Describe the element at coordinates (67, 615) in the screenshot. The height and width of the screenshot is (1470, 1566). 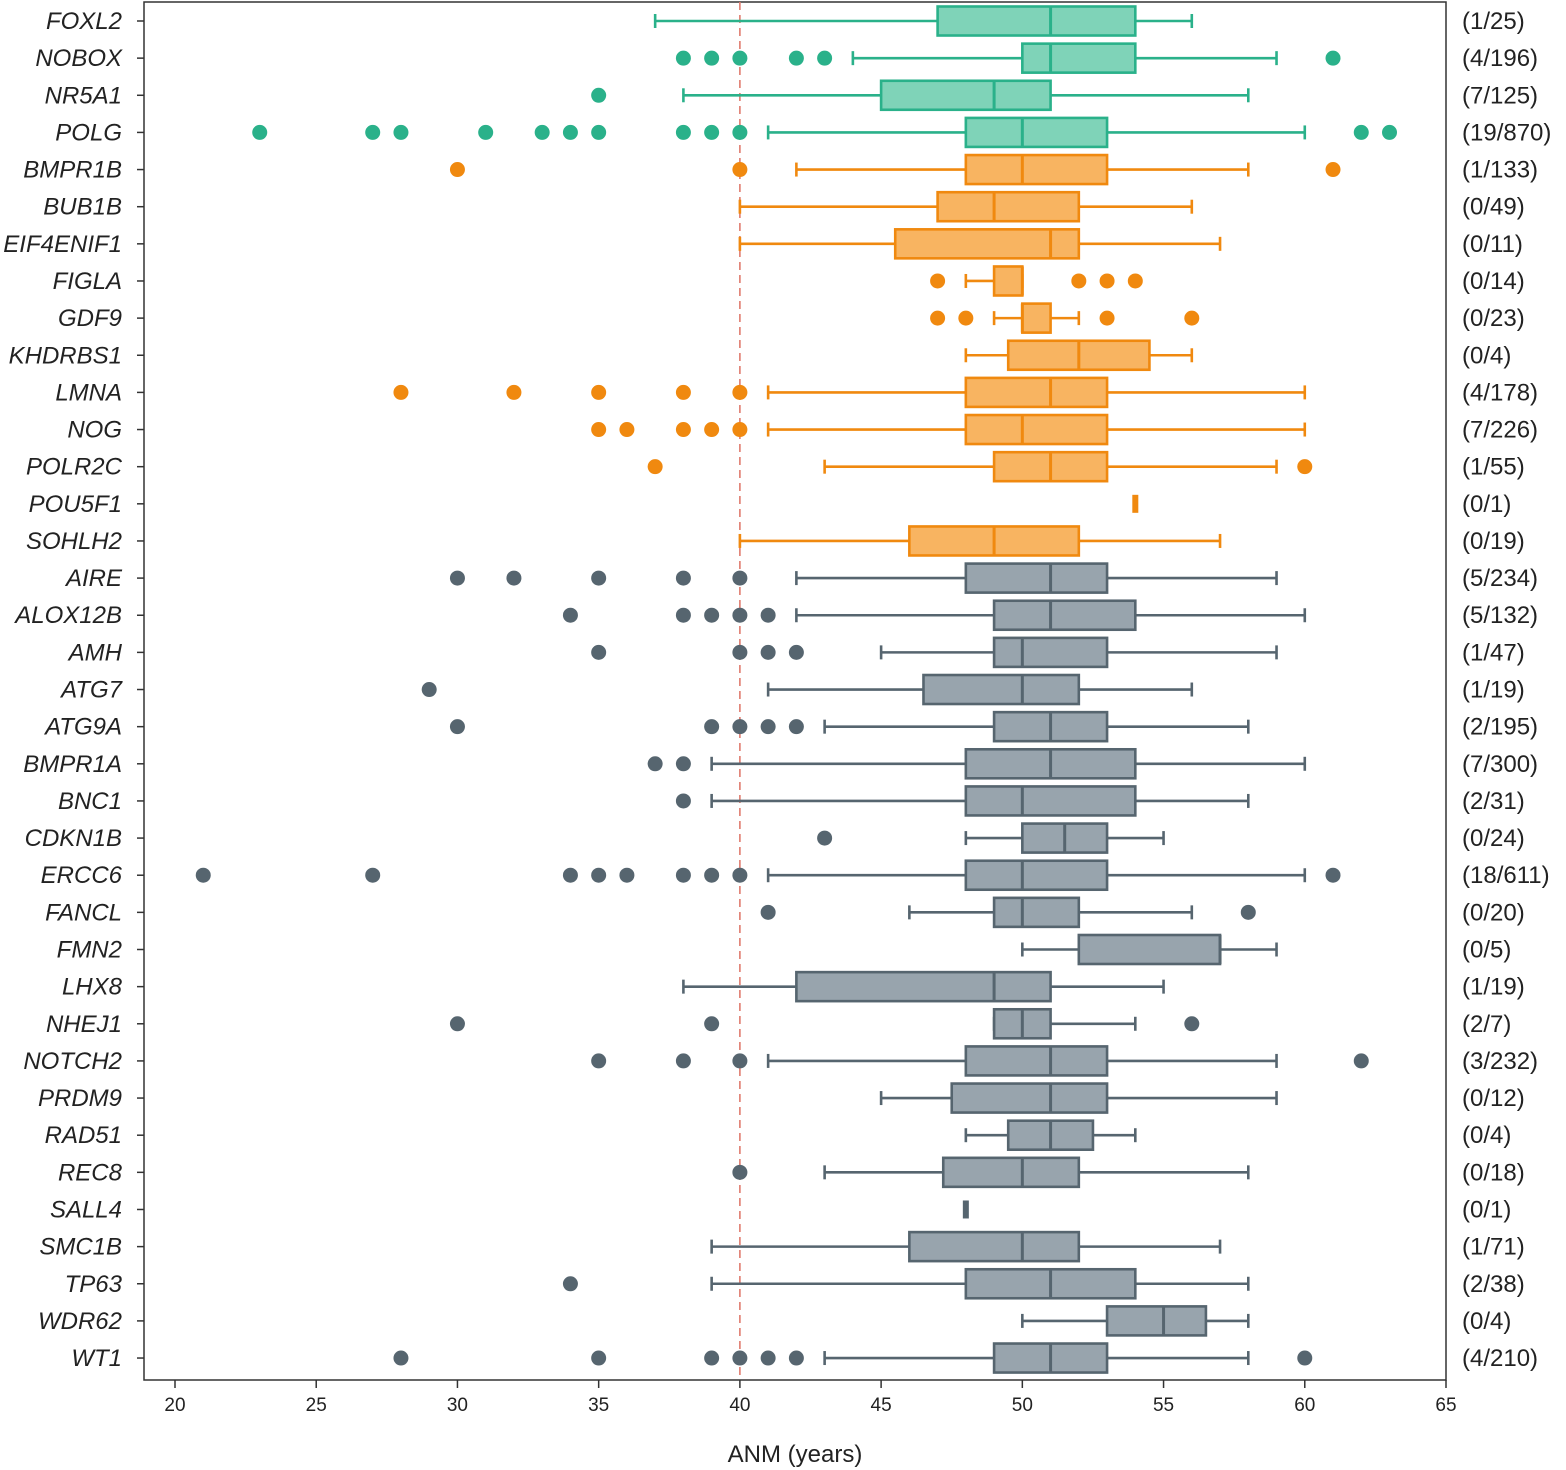
I see `gene-label-alox12b: ALOX12B` at that location.